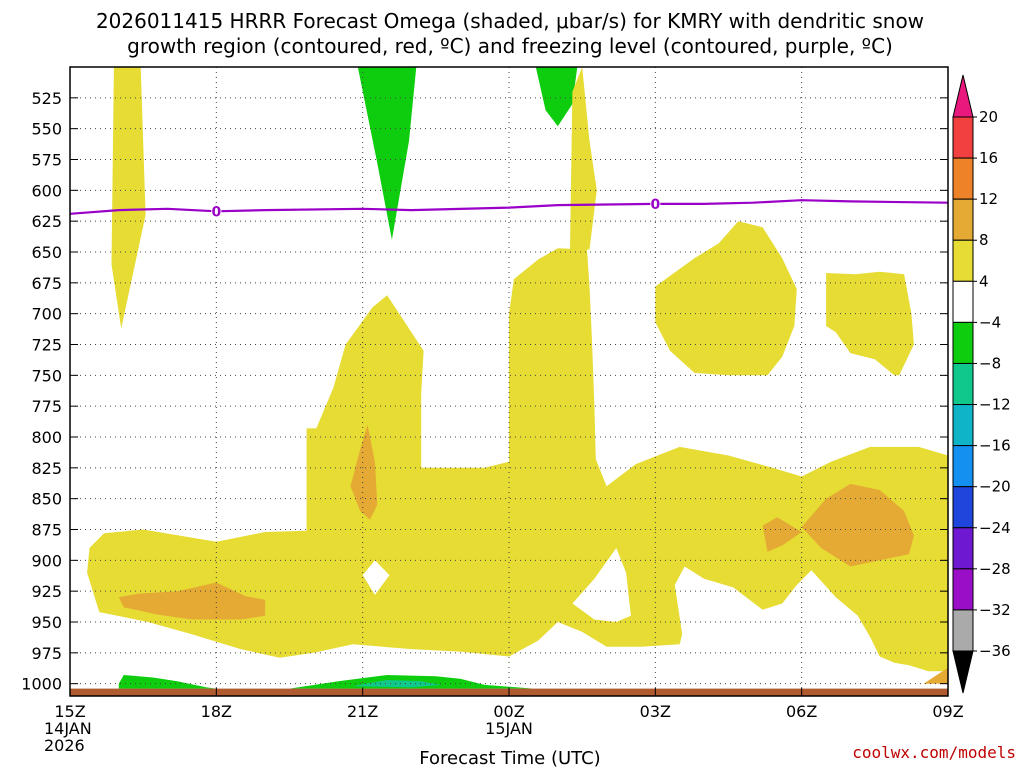  Describe the element at coordinates (990, 363) in the screenshot. I see `colorbar-label: −8` at that location.